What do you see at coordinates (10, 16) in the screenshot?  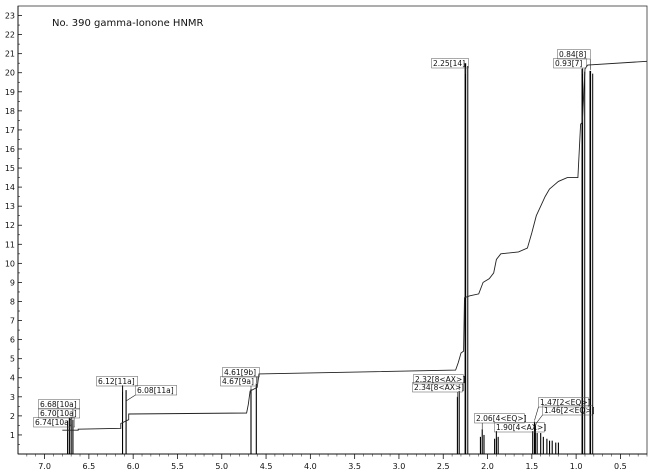 I see `y-tick-label: 23` at bounding box center [10, 16].